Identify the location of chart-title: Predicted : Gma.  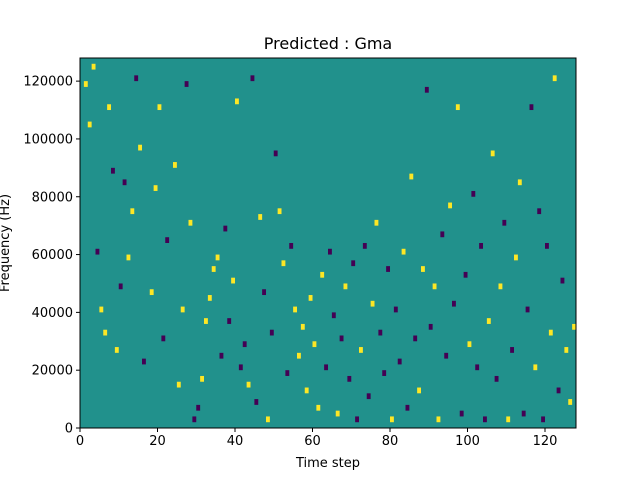
(328, 43).